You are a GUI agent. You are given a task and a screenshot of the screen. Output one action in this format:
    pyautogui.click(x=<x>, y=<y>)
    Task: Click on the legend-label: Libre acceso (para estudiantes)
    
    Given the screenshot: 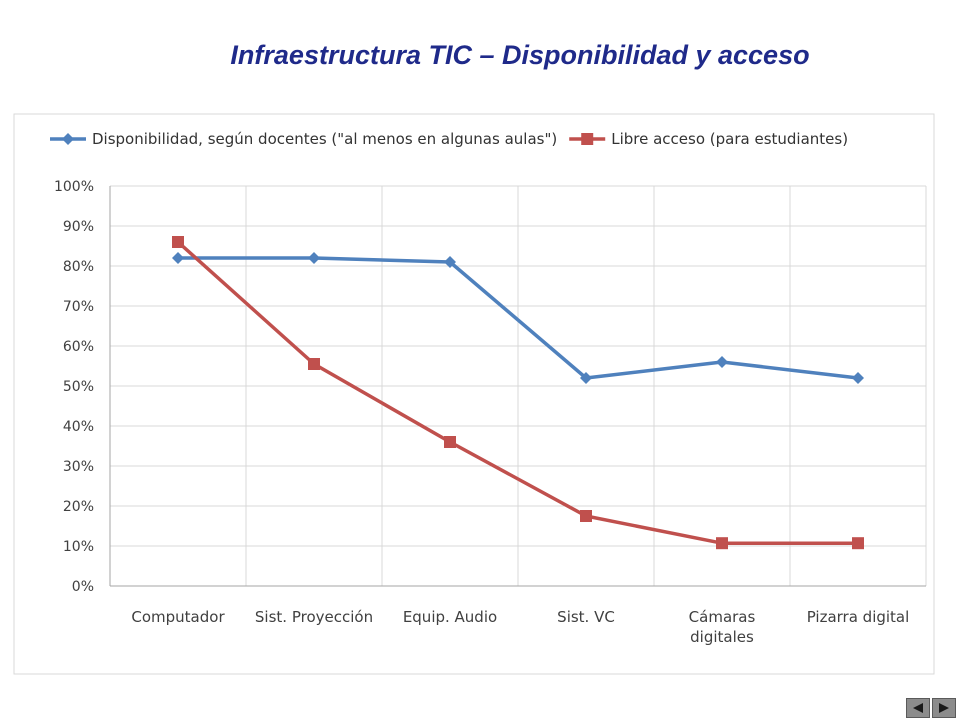 What is the action you would take?
    pyautogui.click(x=729, y=139)
    